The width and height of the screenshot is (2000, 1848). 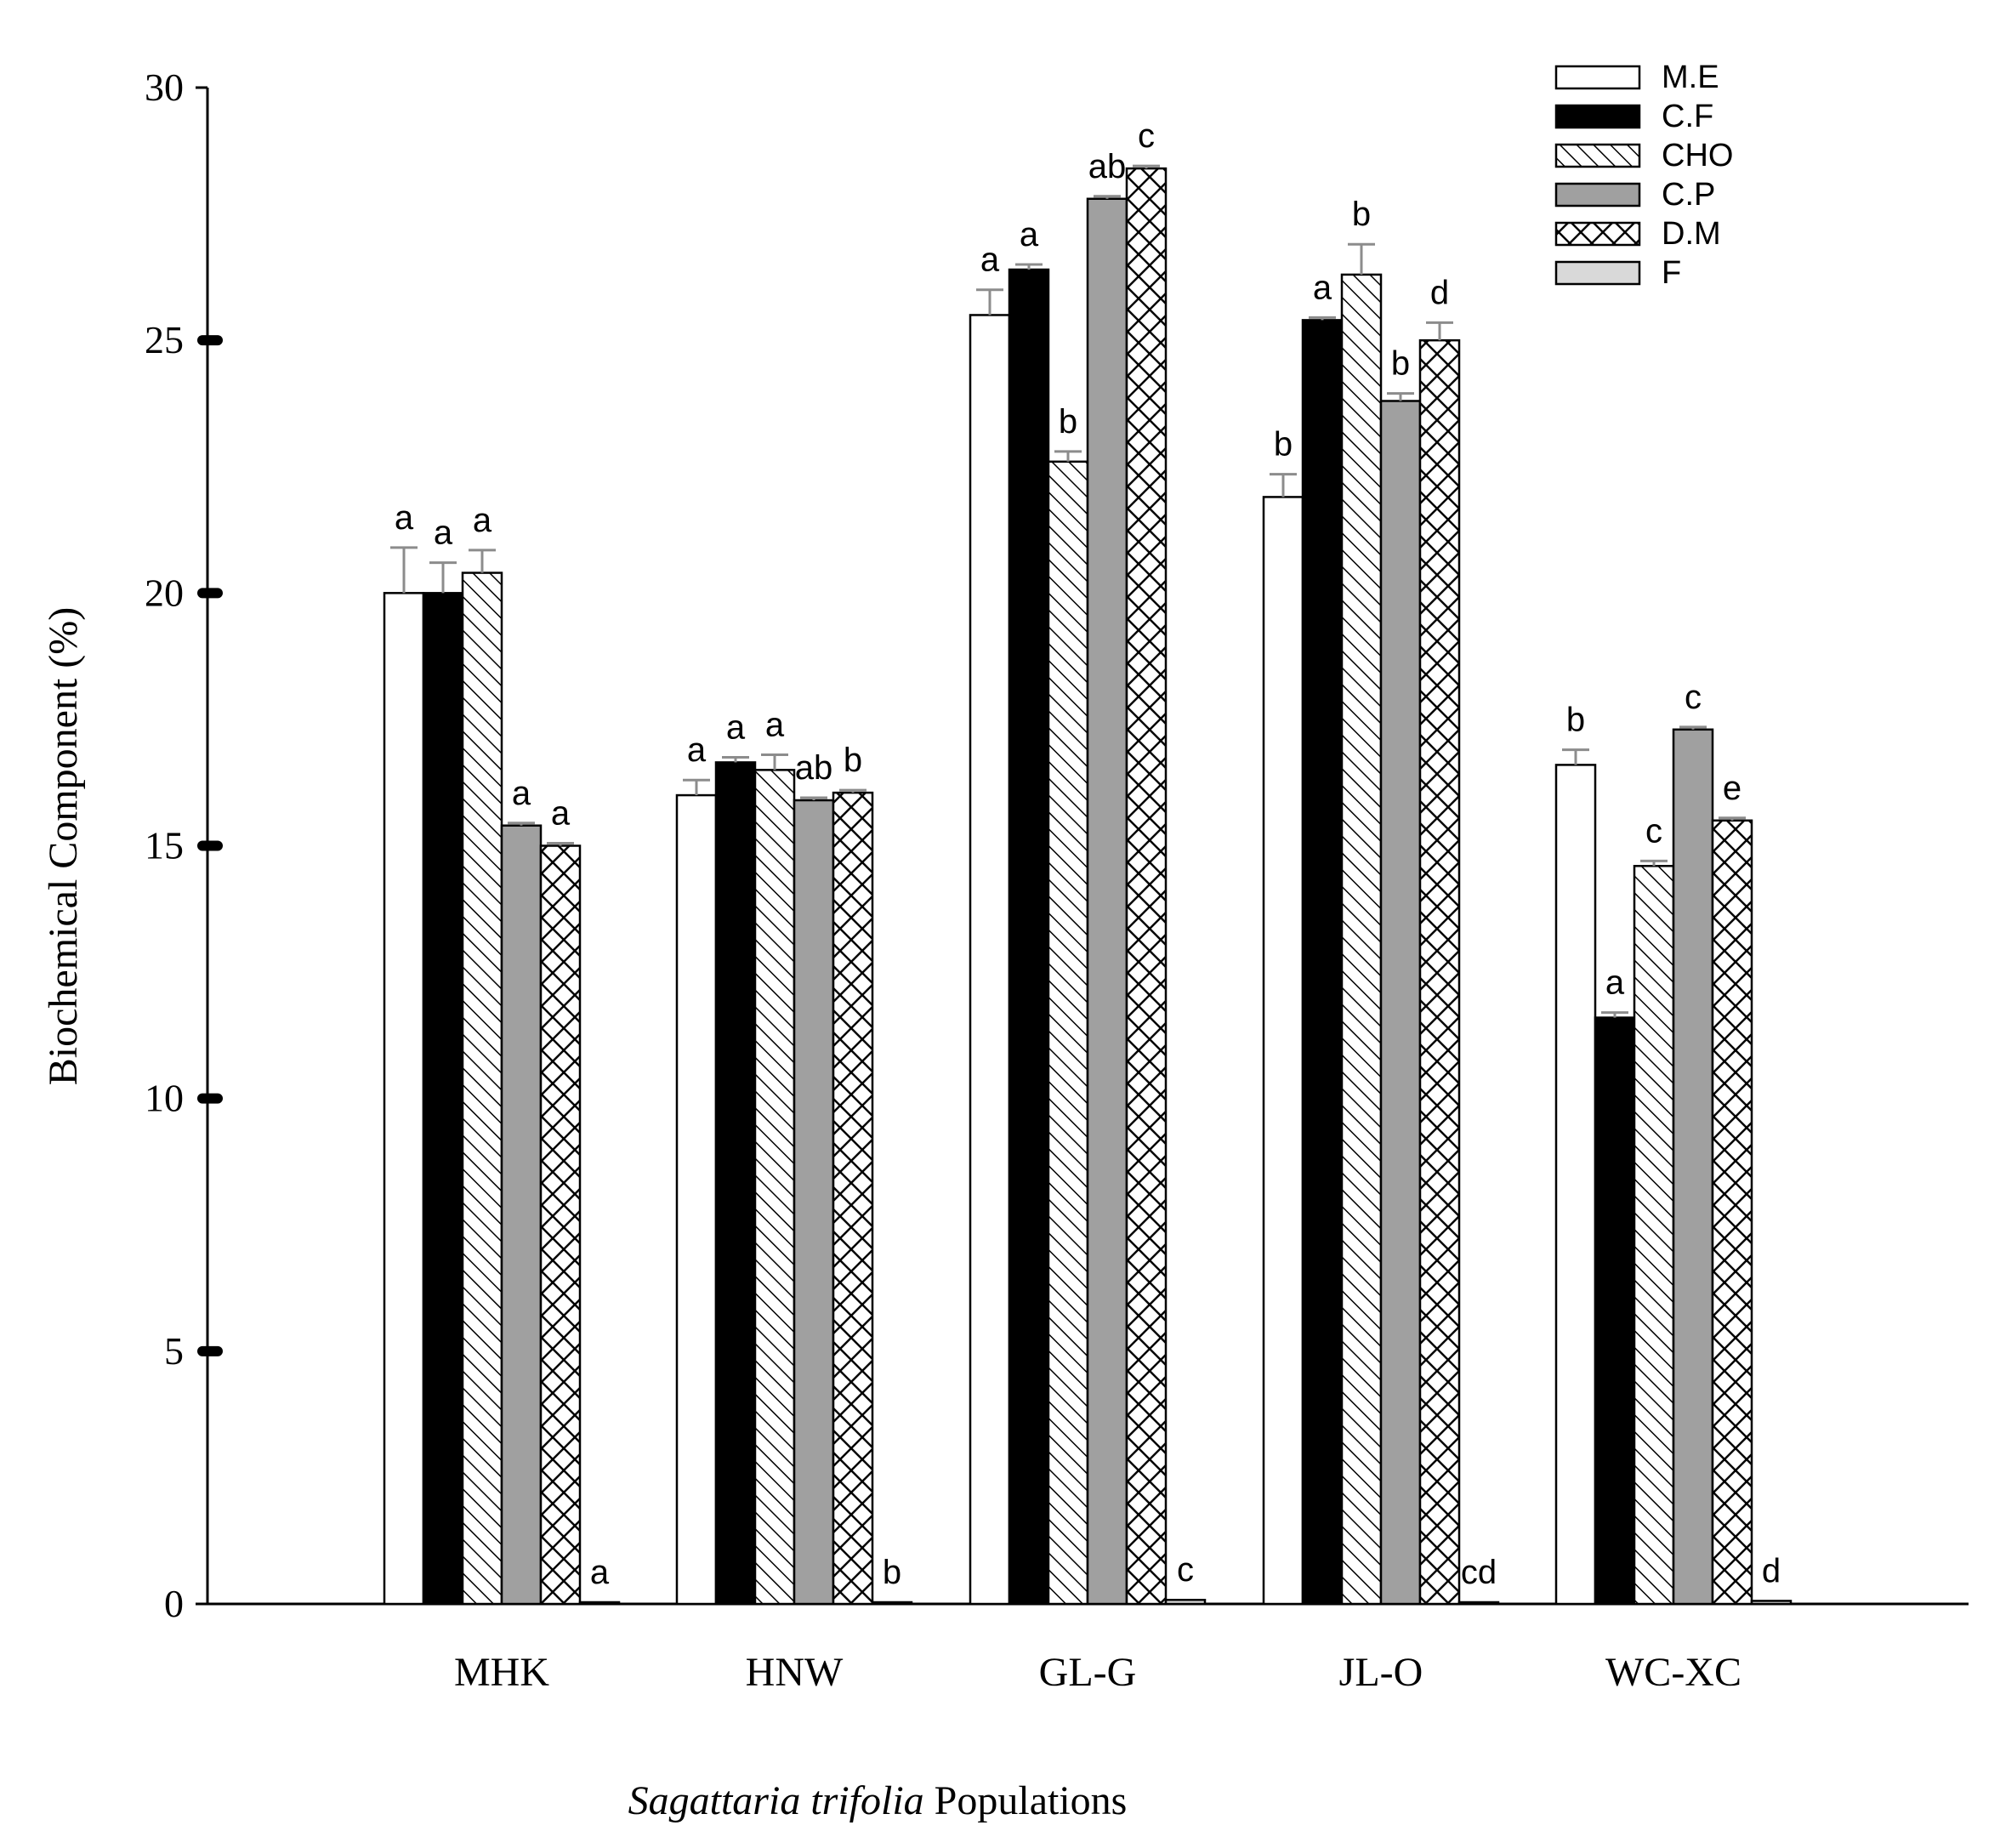 What do you see at coordinates (63, 846) in the screenshot?
I see `y-axis-title: Biochemical Component (%)` at bounding box center [63, 846].